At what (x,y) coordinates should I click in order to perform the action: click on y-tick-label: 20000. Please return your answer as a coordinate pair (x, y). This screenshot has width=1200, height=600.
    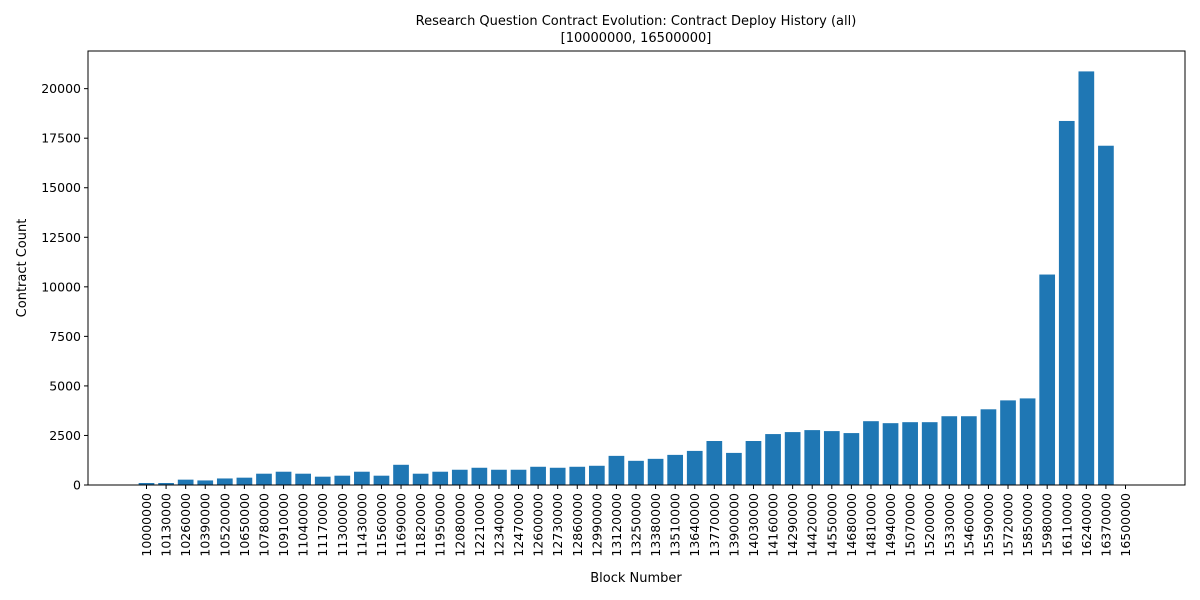
    Looking at the image, I should click on (61, 88).